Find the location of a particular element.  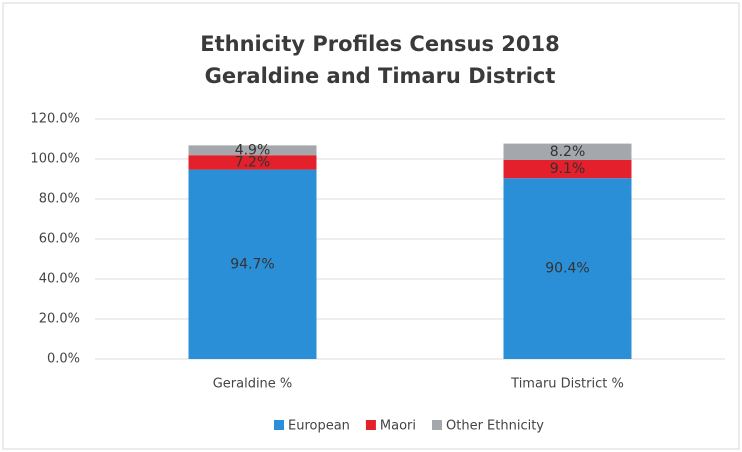

legend-label: Other Ethnicity is located at coordinates (495, 426).